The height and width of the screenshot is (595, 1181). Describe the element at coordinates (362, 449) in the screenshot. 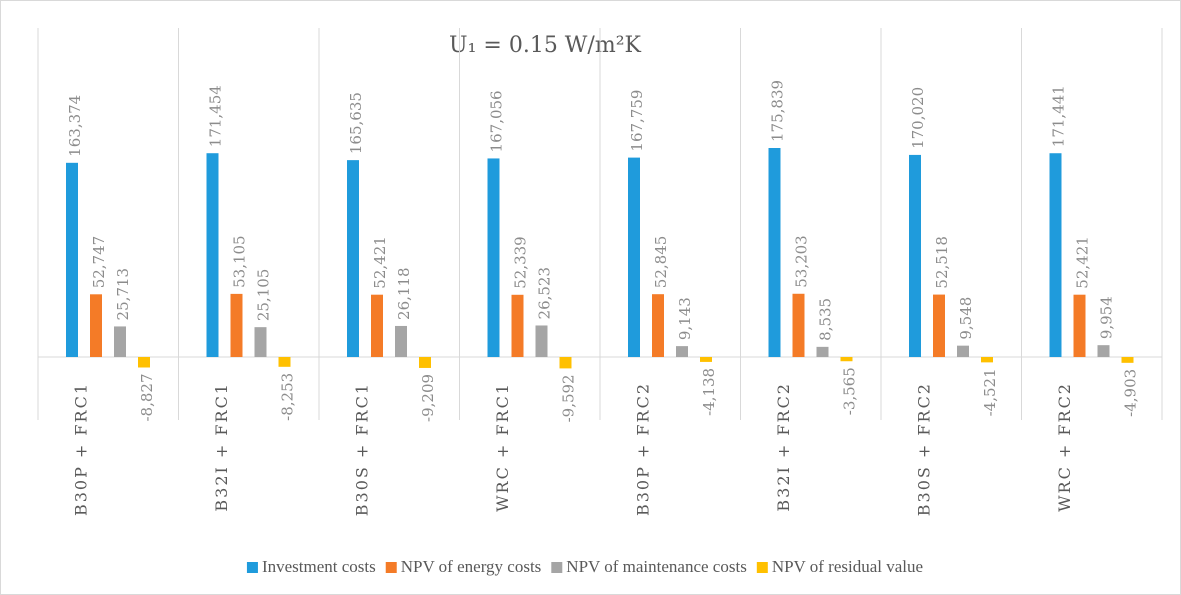

I see `x-tick-label: B30S + FRC1` at that location.